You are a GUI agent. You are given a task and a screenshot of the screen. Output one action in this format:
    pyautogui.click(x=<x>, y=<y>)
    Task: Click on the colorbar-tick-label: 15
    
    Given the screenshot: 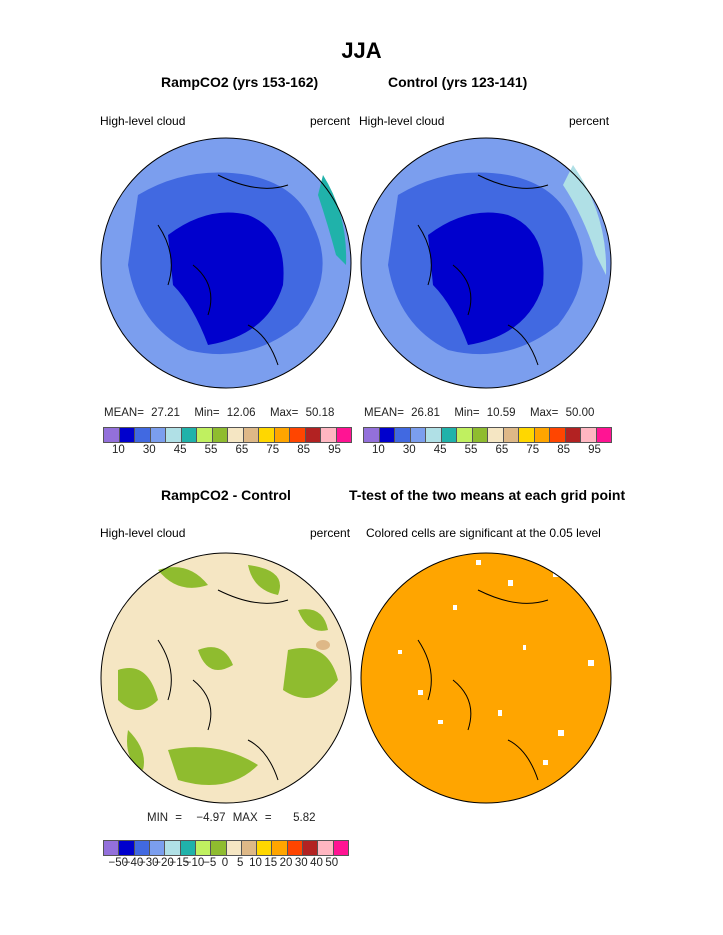 What is the action you would take?
    pyautogui.click(x=271, y=863)
    